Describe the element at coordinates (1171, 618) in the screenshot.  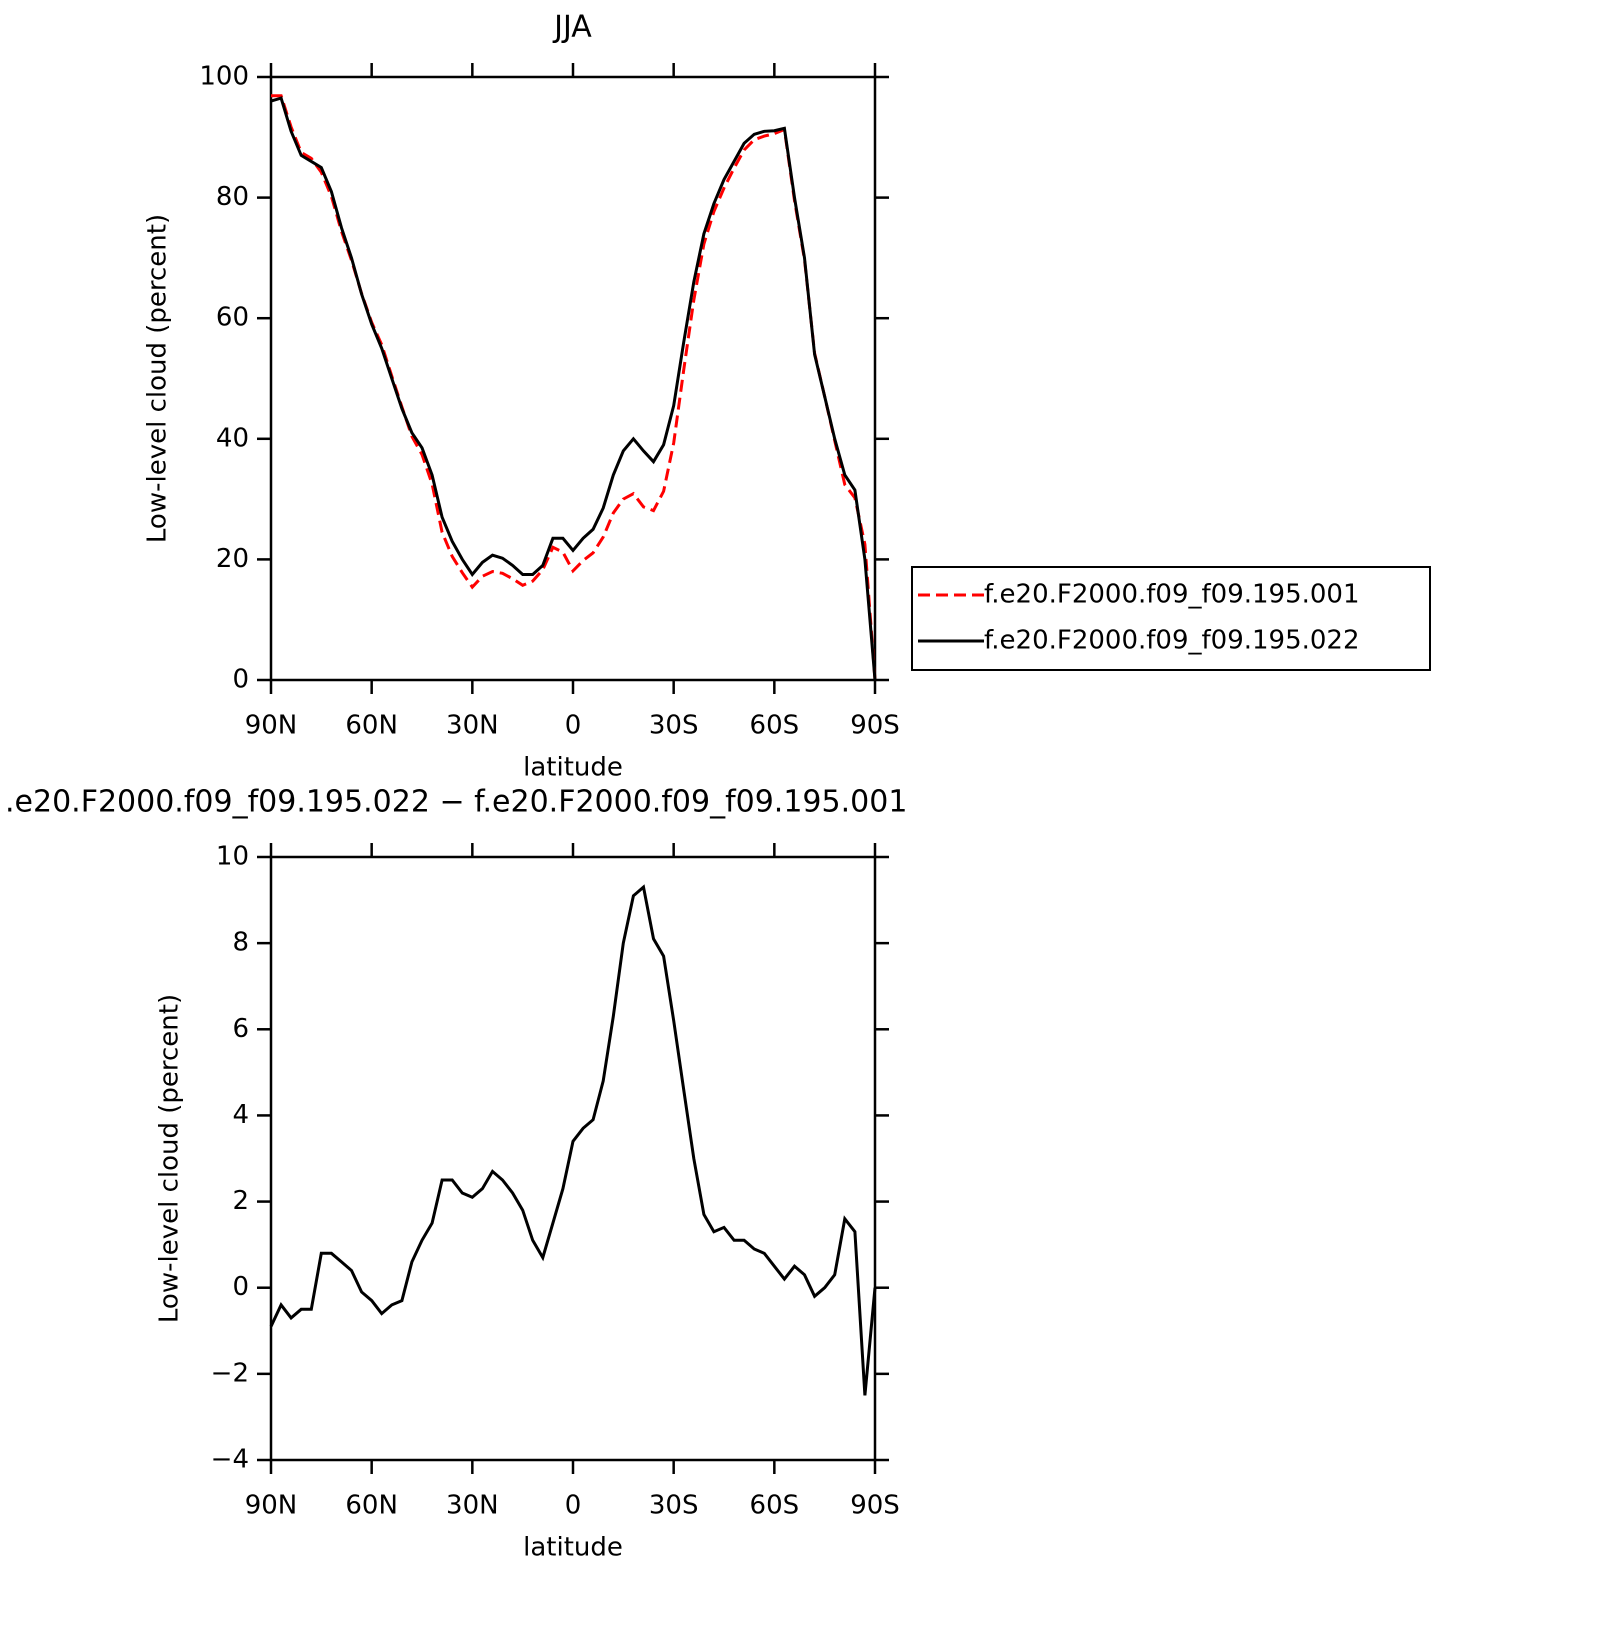
I see `legend-box` at that location.